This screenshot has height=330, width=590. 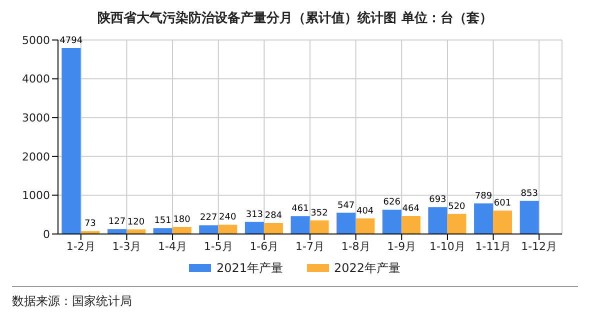 What do you see at coordinates (447, 246) in the screenshot?
I see `x-tick-label: 1-10月` at bounding box center [447, 246].